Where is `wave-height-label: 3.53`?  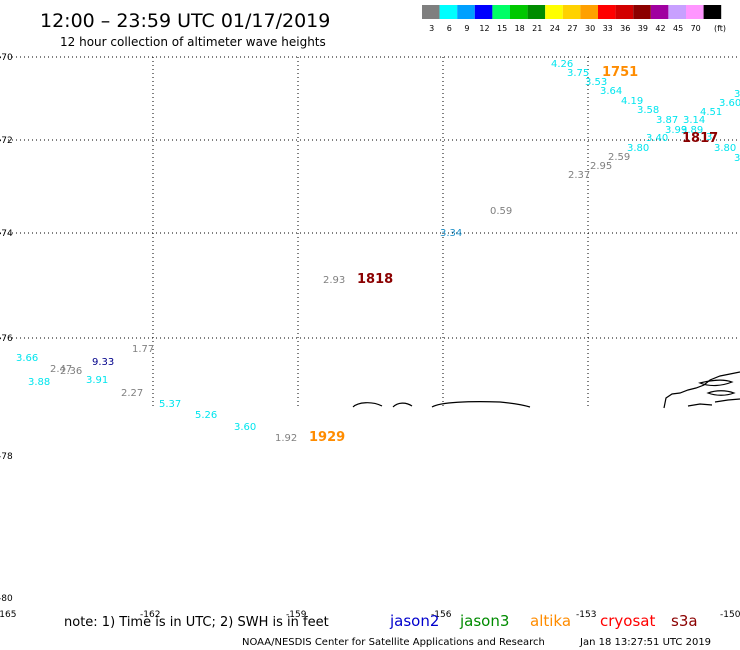 wave-height-label: 3.53 is located at coordinates (596, 82).